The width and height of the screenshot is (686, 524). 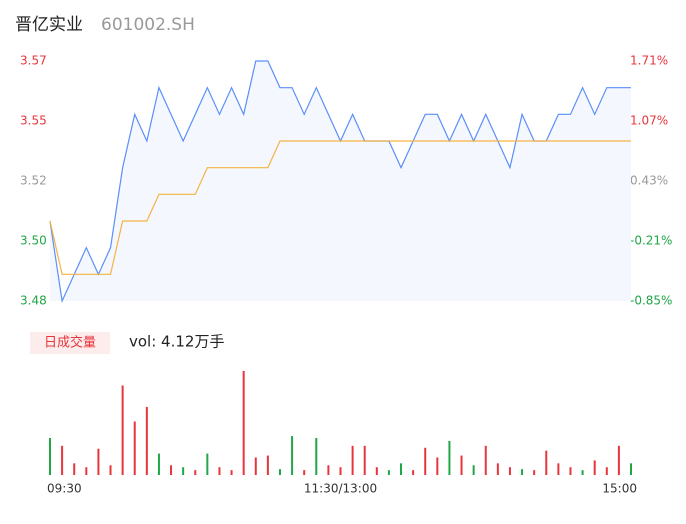 What do you see at coordinates (49, 25) in the screenshot?
I see `chart-title: 晋亿实业` at bounding box center [49, 25].